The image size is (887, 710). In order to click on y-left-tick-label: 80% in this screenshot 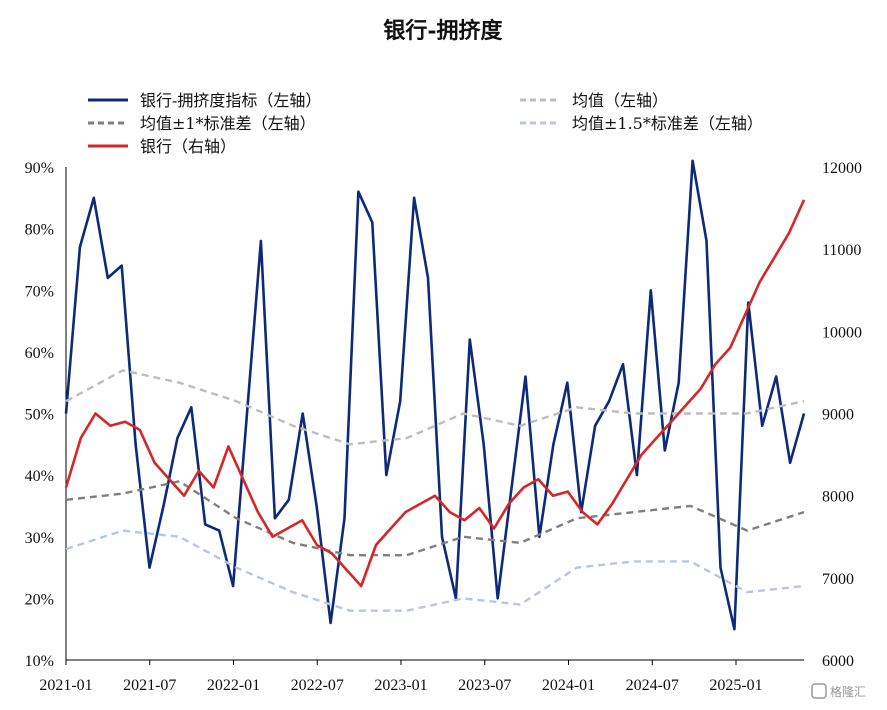, I will do `click(39, 230)`.